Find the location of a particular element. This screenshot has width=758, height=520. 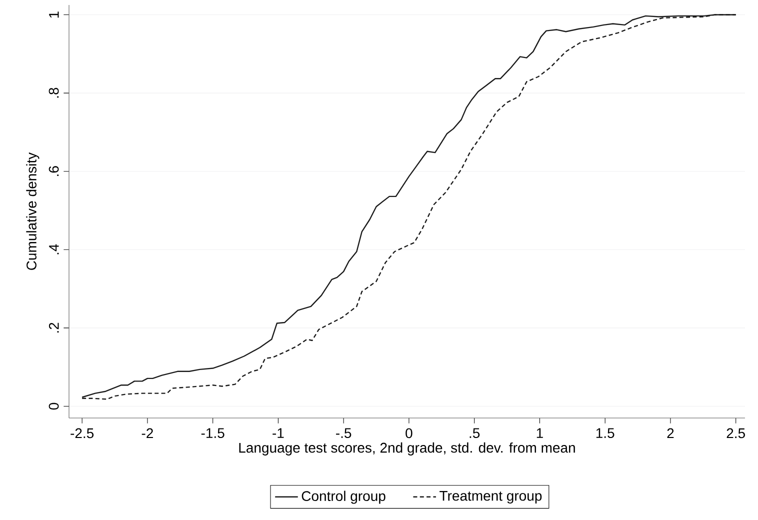

x-tick-label: .5 is located at coordinates (475, 433).